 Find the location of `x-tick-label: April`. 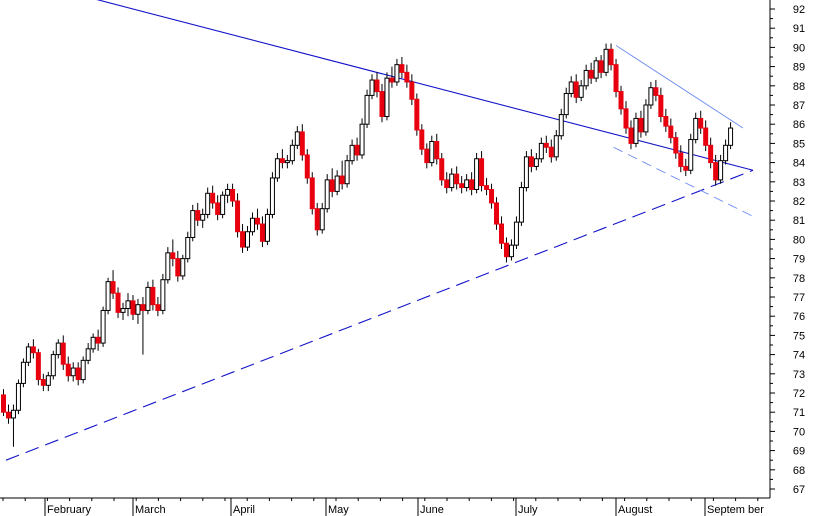

x-tick-label: April is located at coordinates (244, 510).